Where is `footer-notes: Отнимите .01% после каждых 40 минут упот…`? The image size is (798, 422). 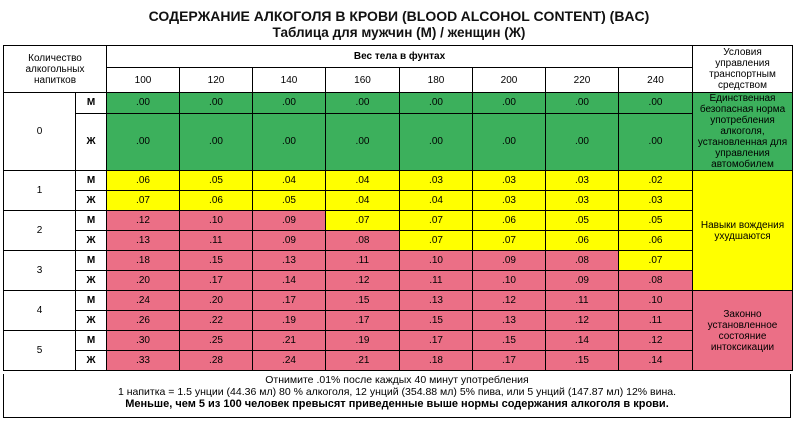
footer-notes: Отнимите .01% после каждых 40 минут упот… is located at coordinates (397, 396).